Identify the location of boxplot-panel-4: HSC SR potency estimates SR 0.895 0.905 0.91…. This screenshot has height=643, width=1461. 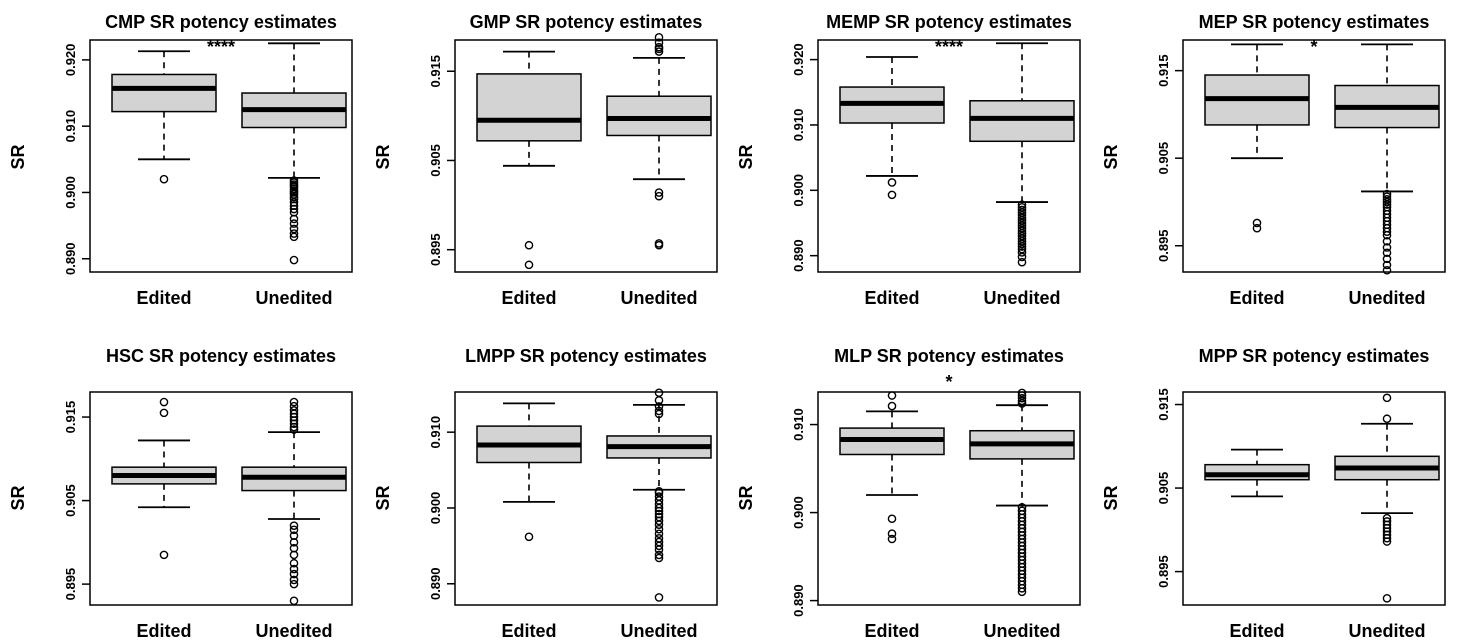
(180, 493).